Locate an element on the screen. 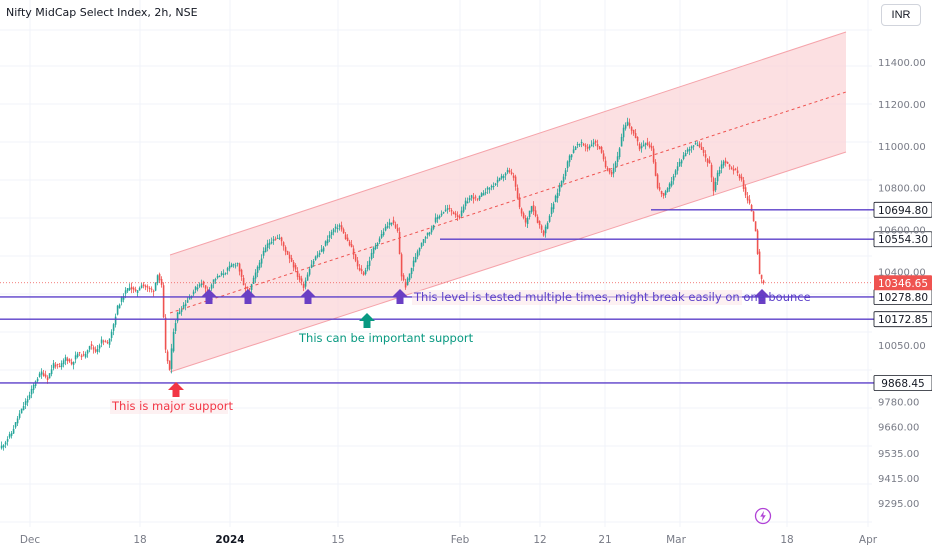  currency-button: INR is located at coordinates (901, 15).